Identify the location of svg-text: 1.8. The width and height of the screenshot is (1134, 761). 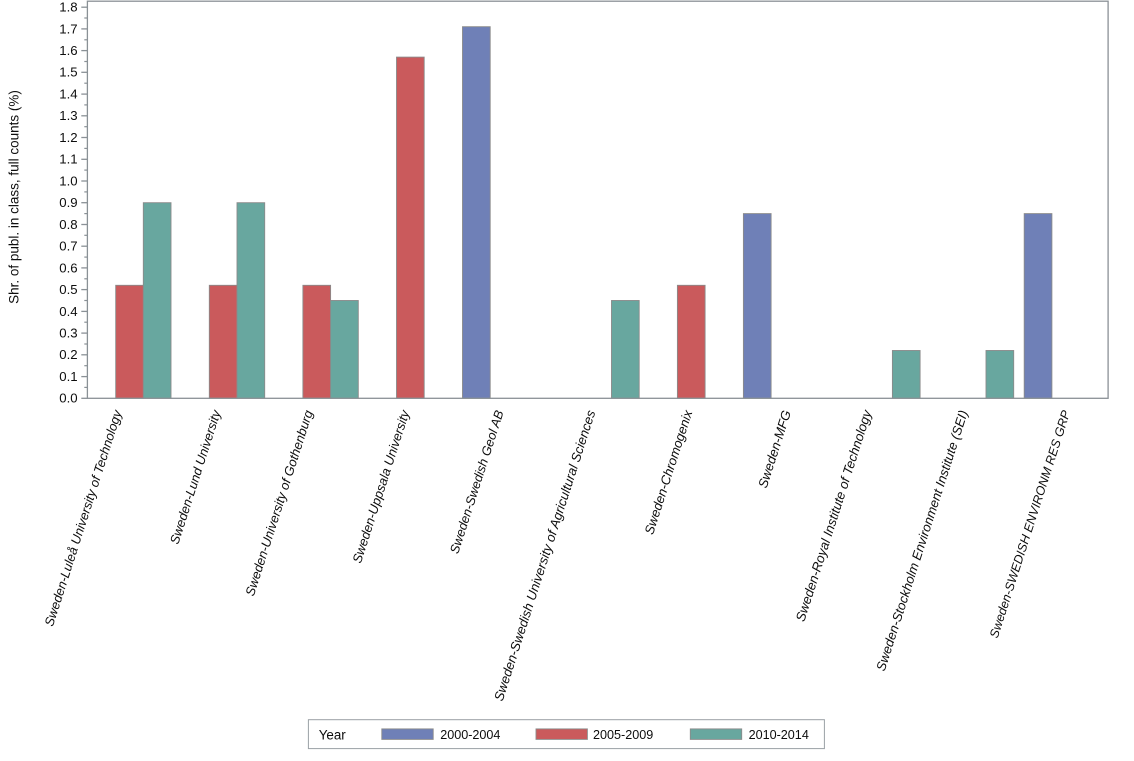
(68, 7).